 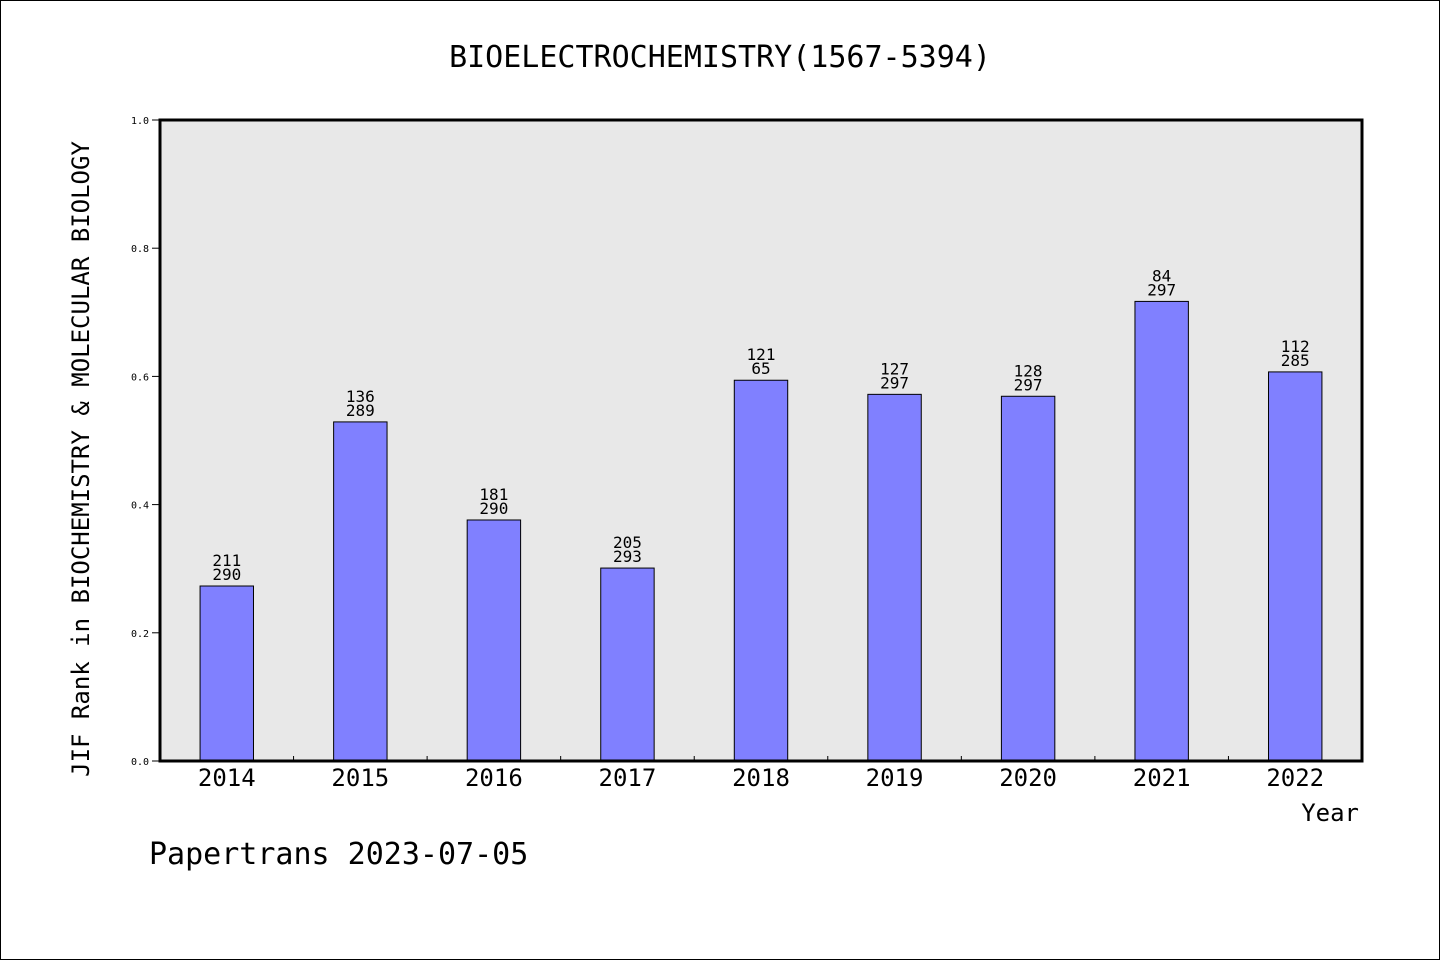 What do you see at coordinates (140, 762) in the screenshot?
I see `y-tick-label: 0.0` at bounding box center [140, 762].